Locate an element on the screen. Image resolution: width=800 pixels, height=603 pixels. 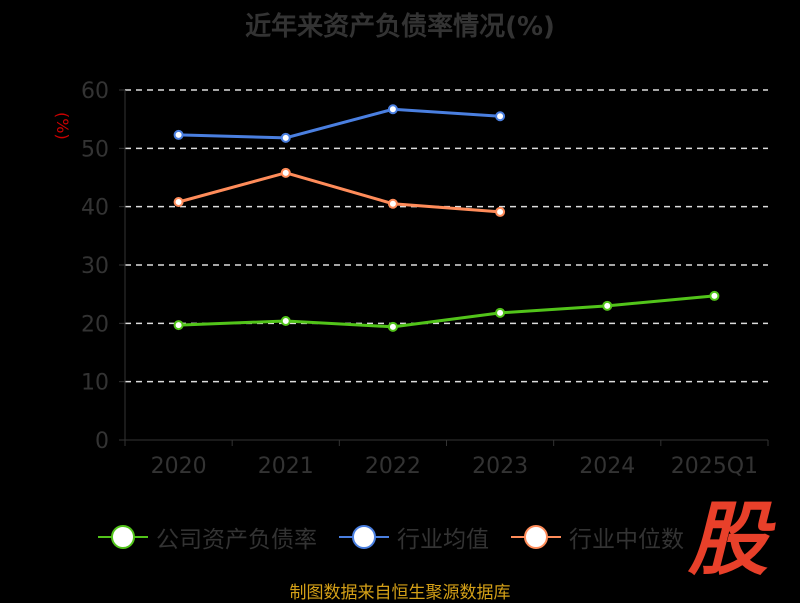
legend: 公司资产负债率 行业均值 行业中位数 is located at coordinates (391, 537).